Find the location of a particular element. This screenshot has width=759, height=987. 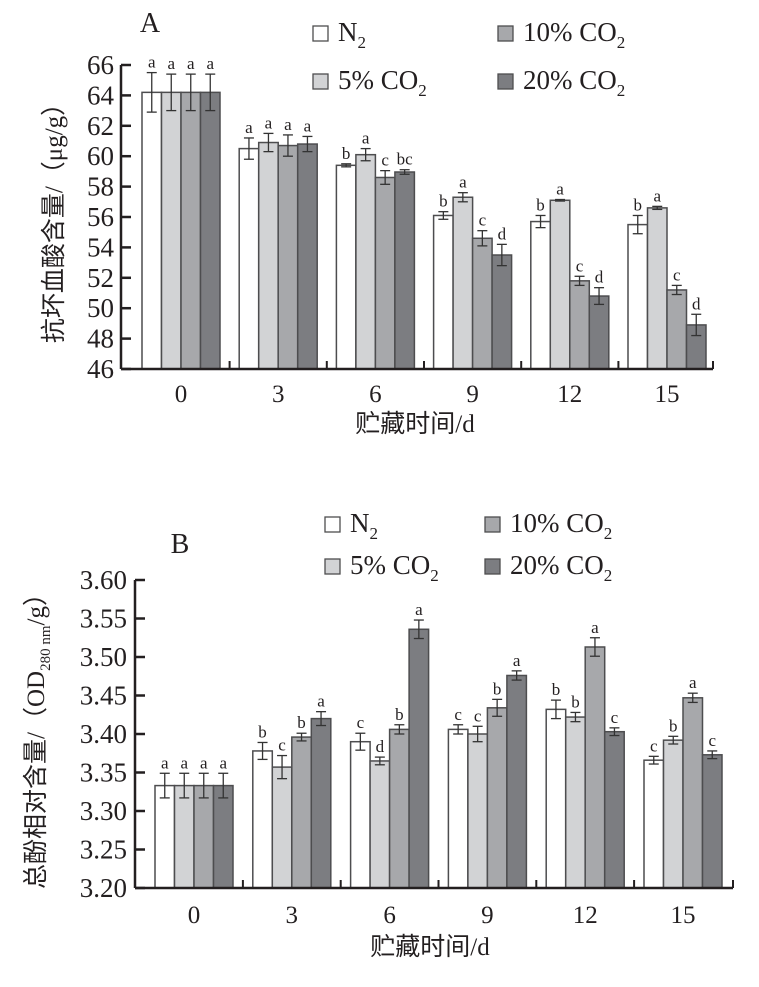

legend-label-main: 20% CO is located at coordinates (570, 80).